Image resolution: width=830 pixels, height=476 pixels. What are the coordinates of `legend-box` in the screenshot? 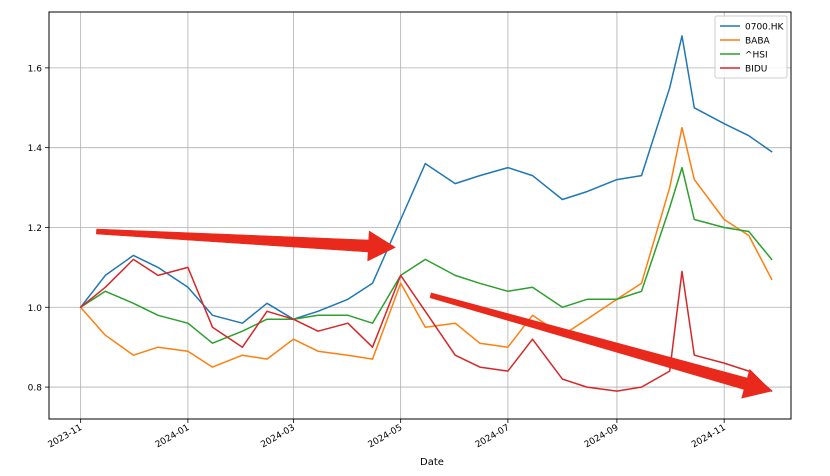 It's located at (751, 47).